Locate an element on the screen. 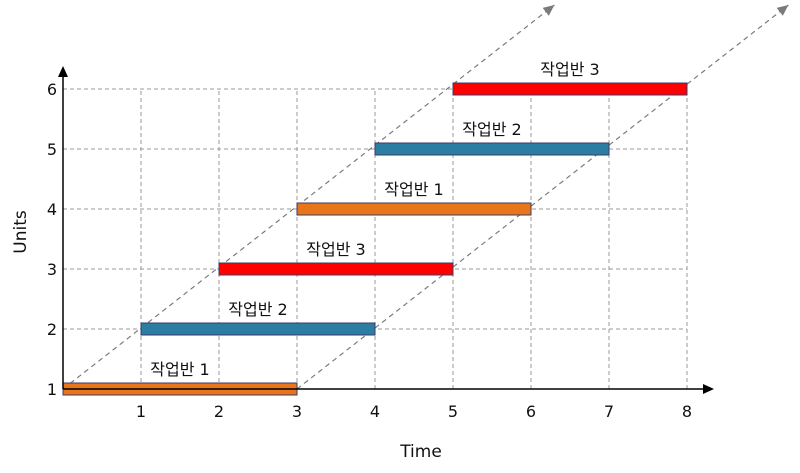 This screenshot has width=800, height=473. x-tick-label: 5 is located at coordinates (453, 411).